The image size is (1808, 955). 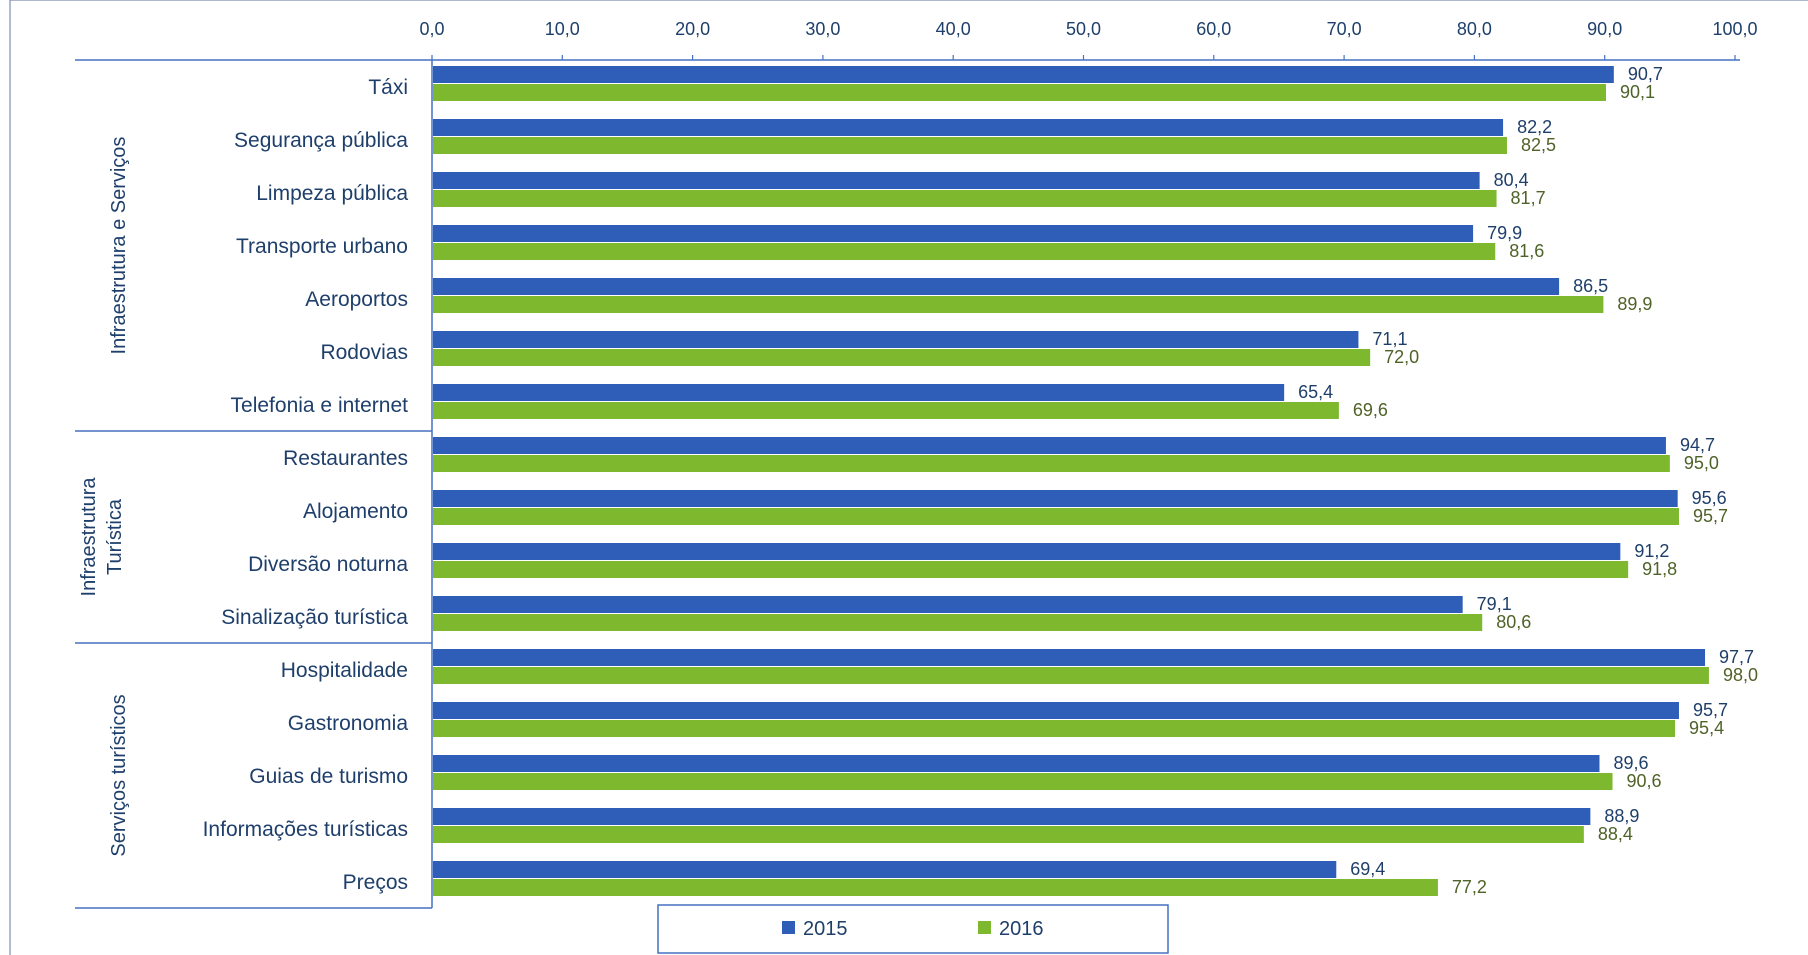 I want to click on data-label-2016: 95,7, so click(x=1710, y=516).